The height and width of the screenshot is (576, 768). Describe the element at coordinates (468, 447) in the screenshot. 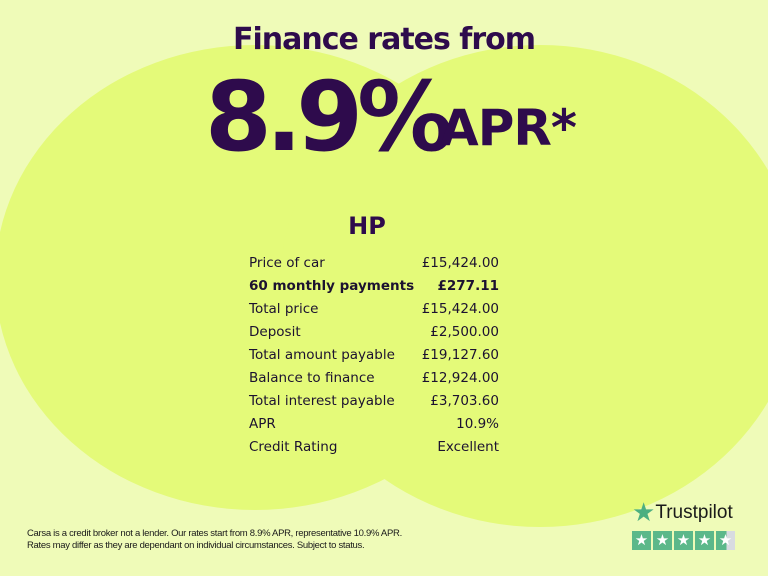

I see `row-value: Excellent` at that location.